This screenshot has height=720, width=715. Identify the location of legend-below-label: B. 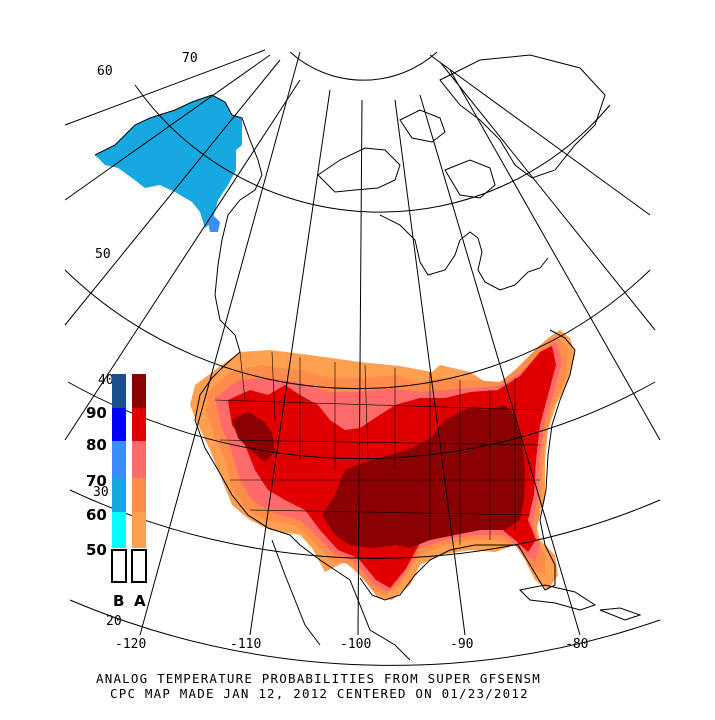
(118, 601).